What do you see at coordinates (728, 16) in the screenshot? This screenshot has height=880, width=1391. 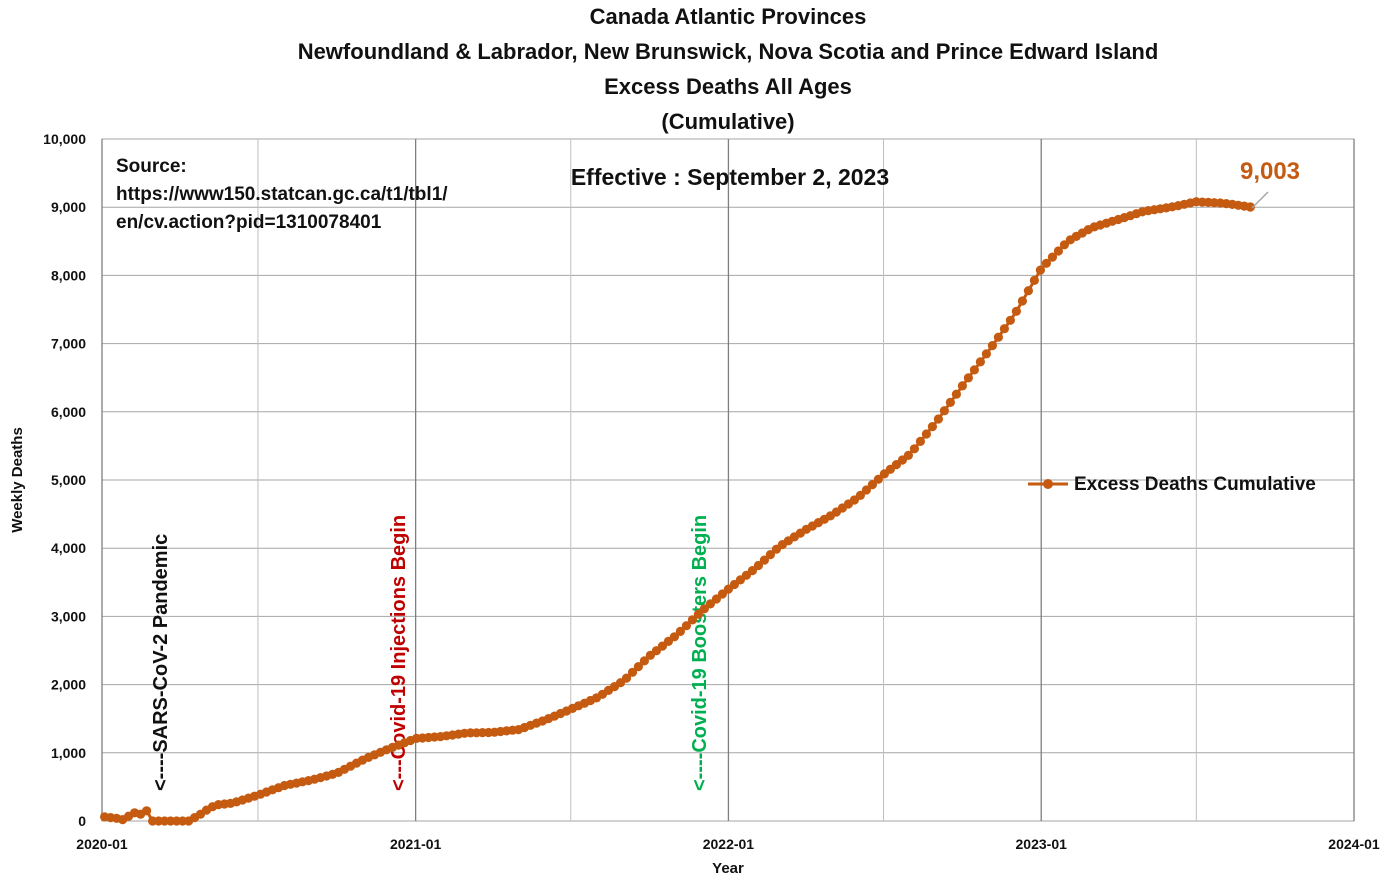 I see `chart-title-line-1: Canada Atlantic Provinces` at bounding box center [728, 16].